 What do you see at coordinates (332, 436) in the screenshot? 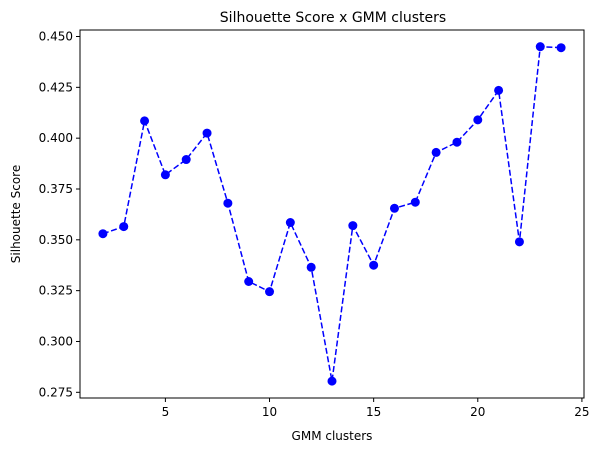
I see `x-axis-label: GMM clusters` at bounding box center [332, 436].